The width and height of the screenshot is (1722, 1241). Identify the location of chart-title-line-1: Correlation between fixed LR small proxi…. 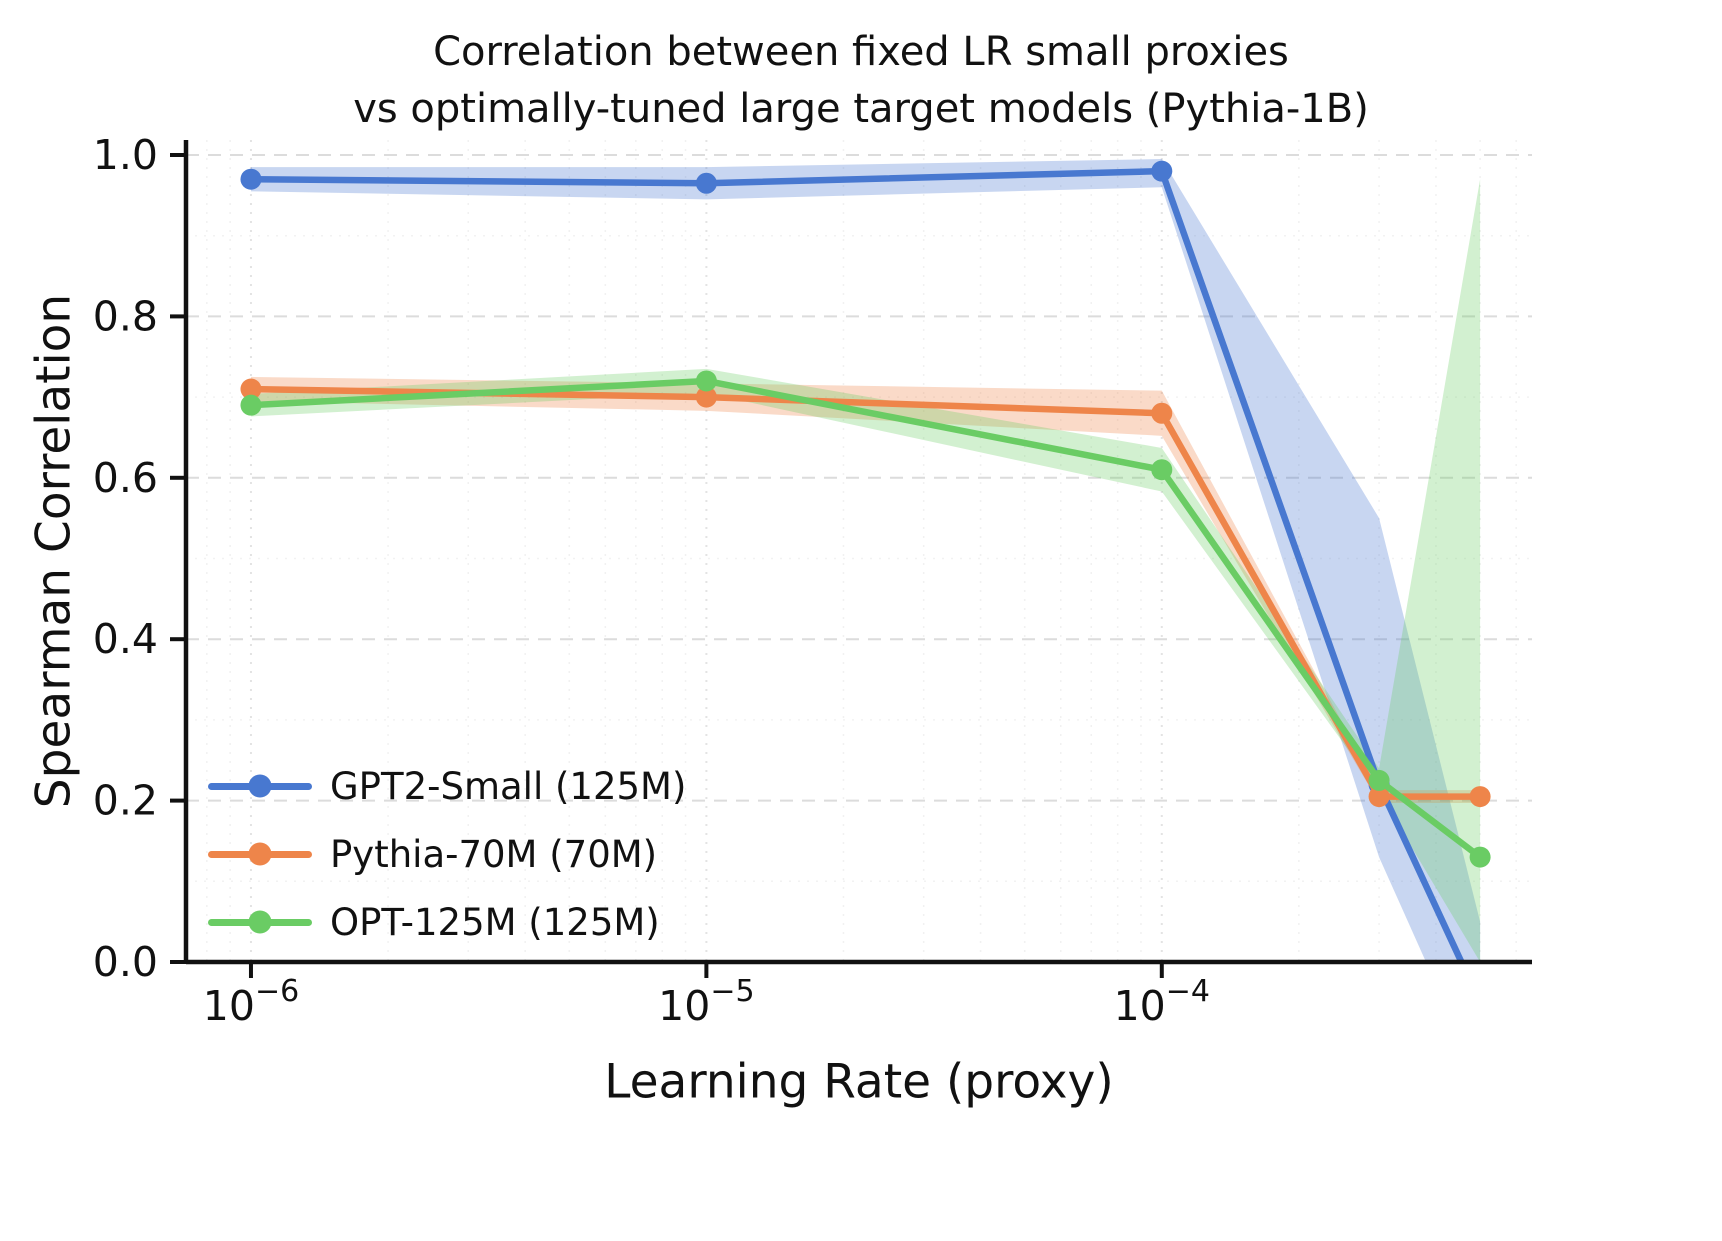
(861, 52).